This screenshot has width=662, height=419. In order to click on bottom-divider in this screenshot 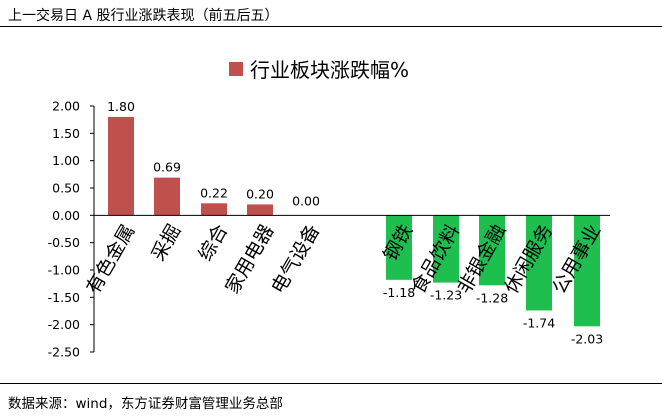, I will do `click(331, 383)`.